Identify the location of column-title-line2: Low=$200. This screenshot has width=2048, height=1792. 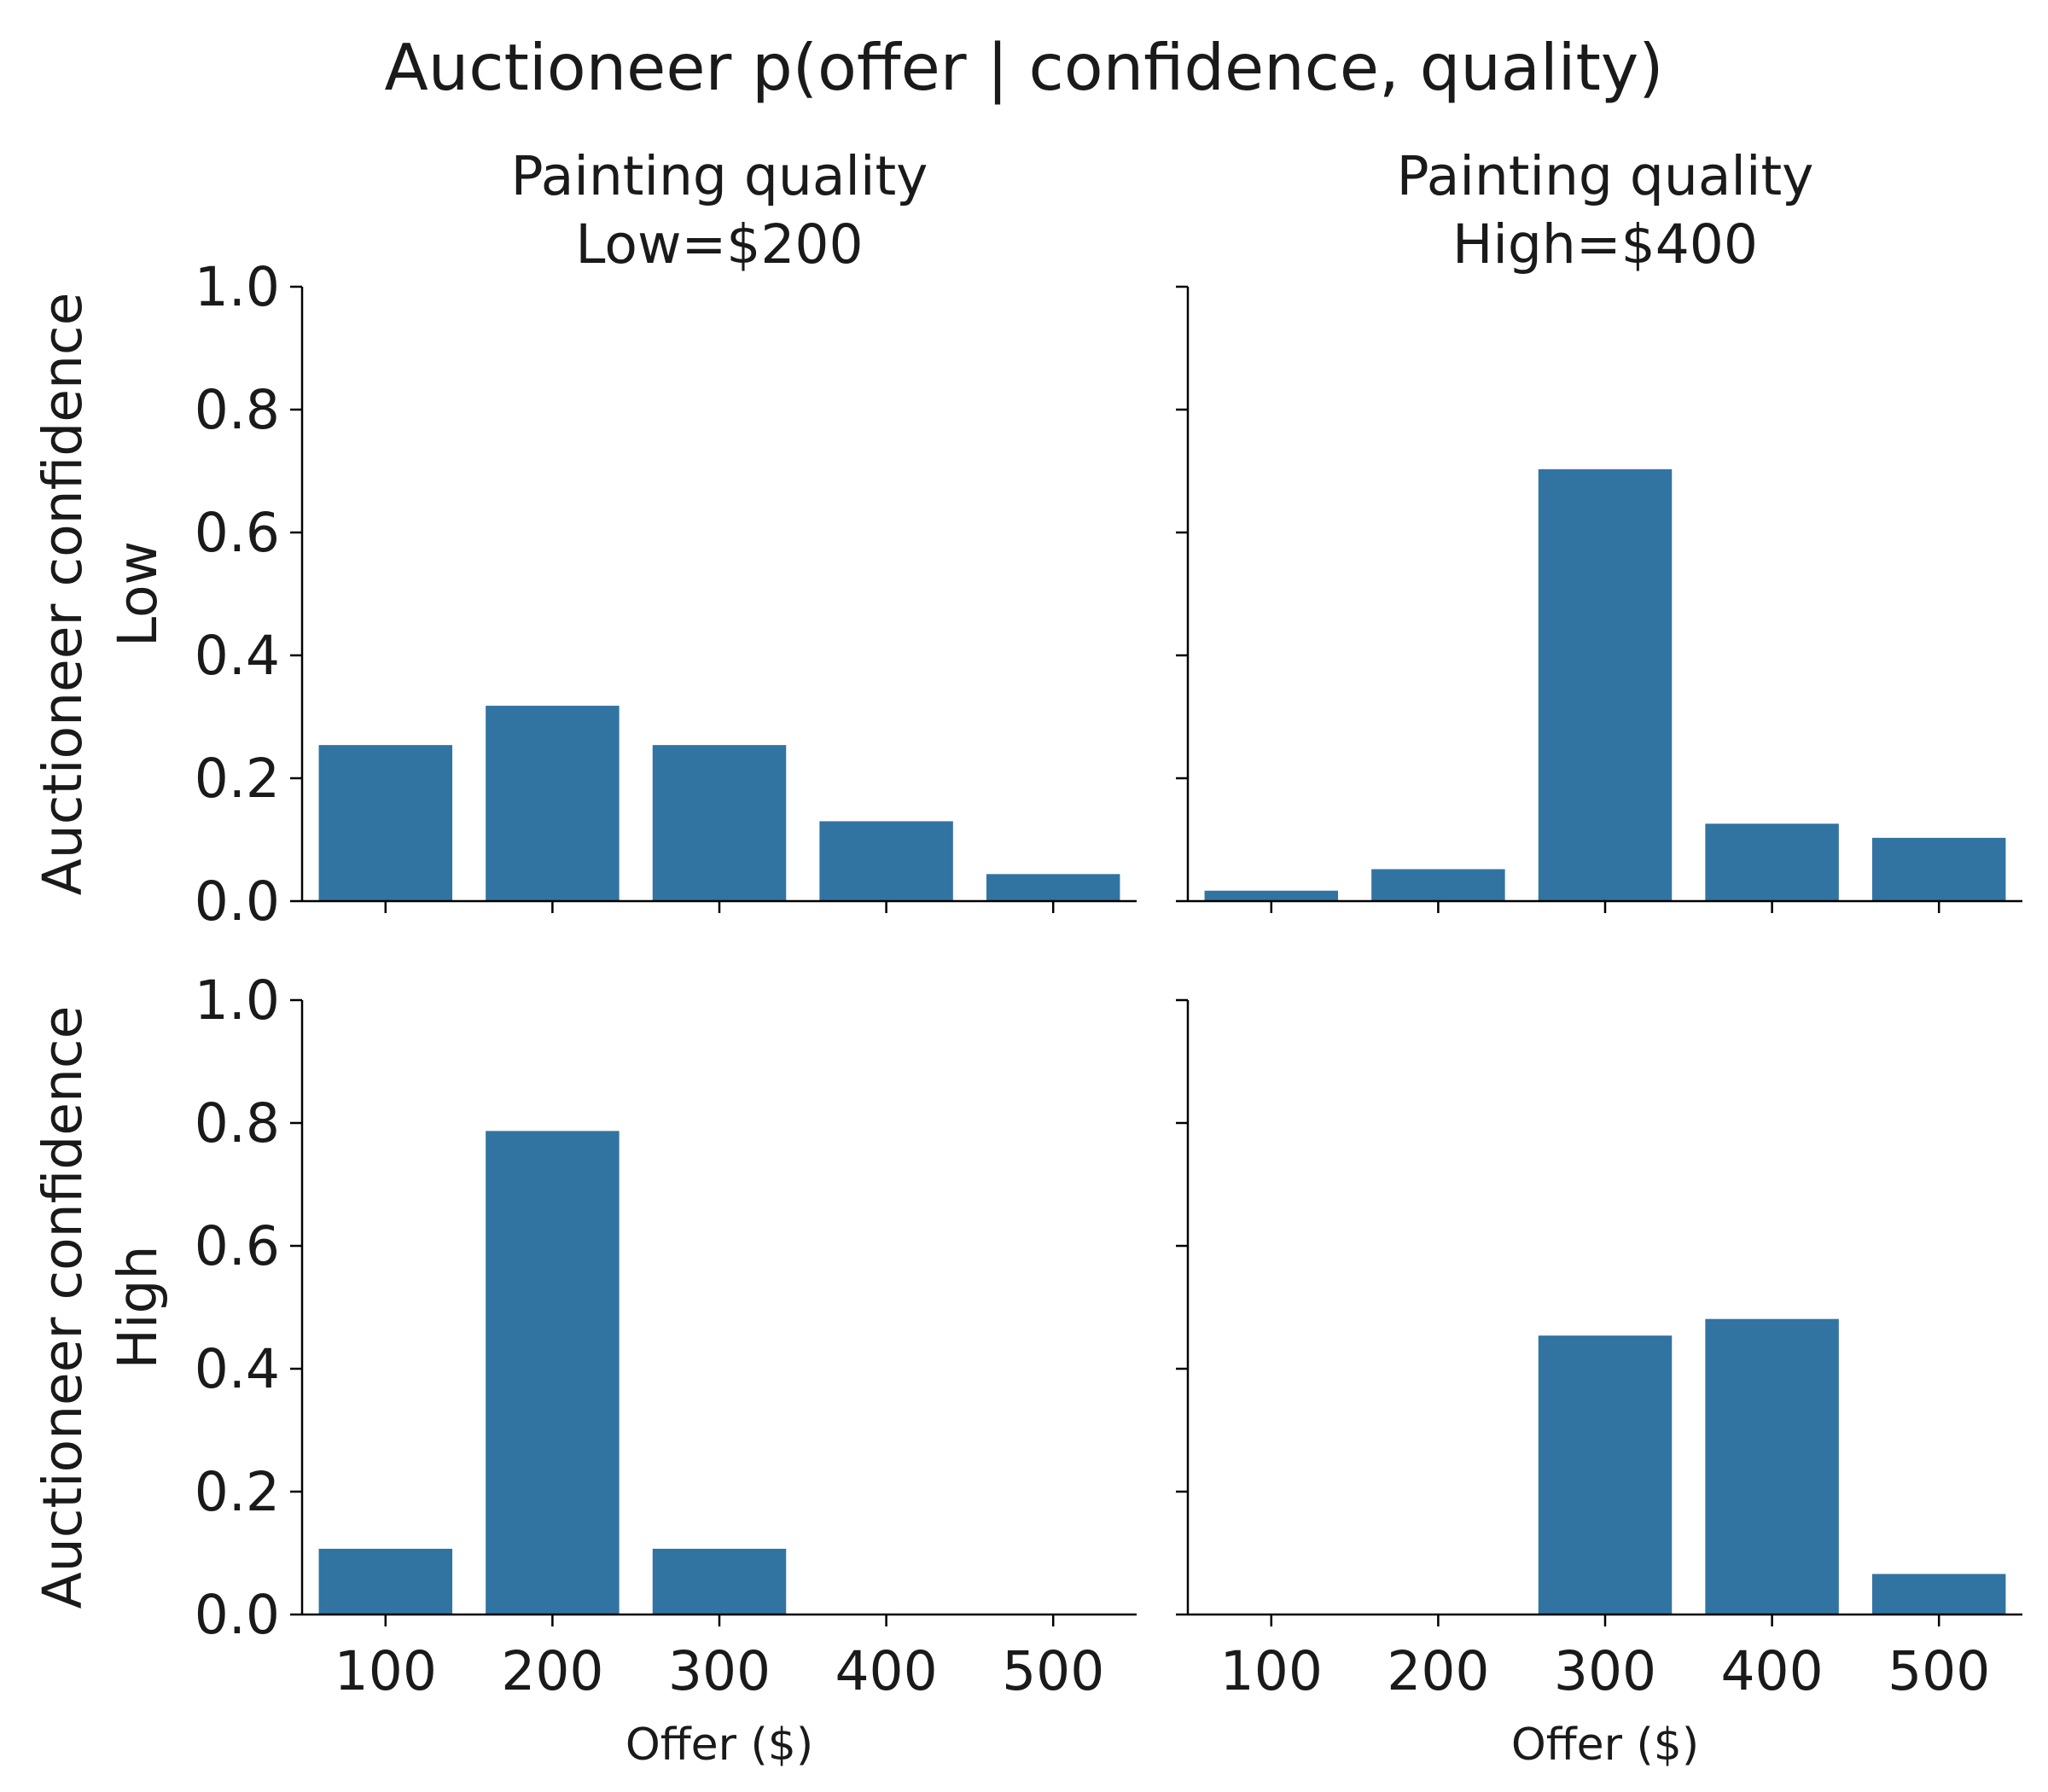
(719, 245).